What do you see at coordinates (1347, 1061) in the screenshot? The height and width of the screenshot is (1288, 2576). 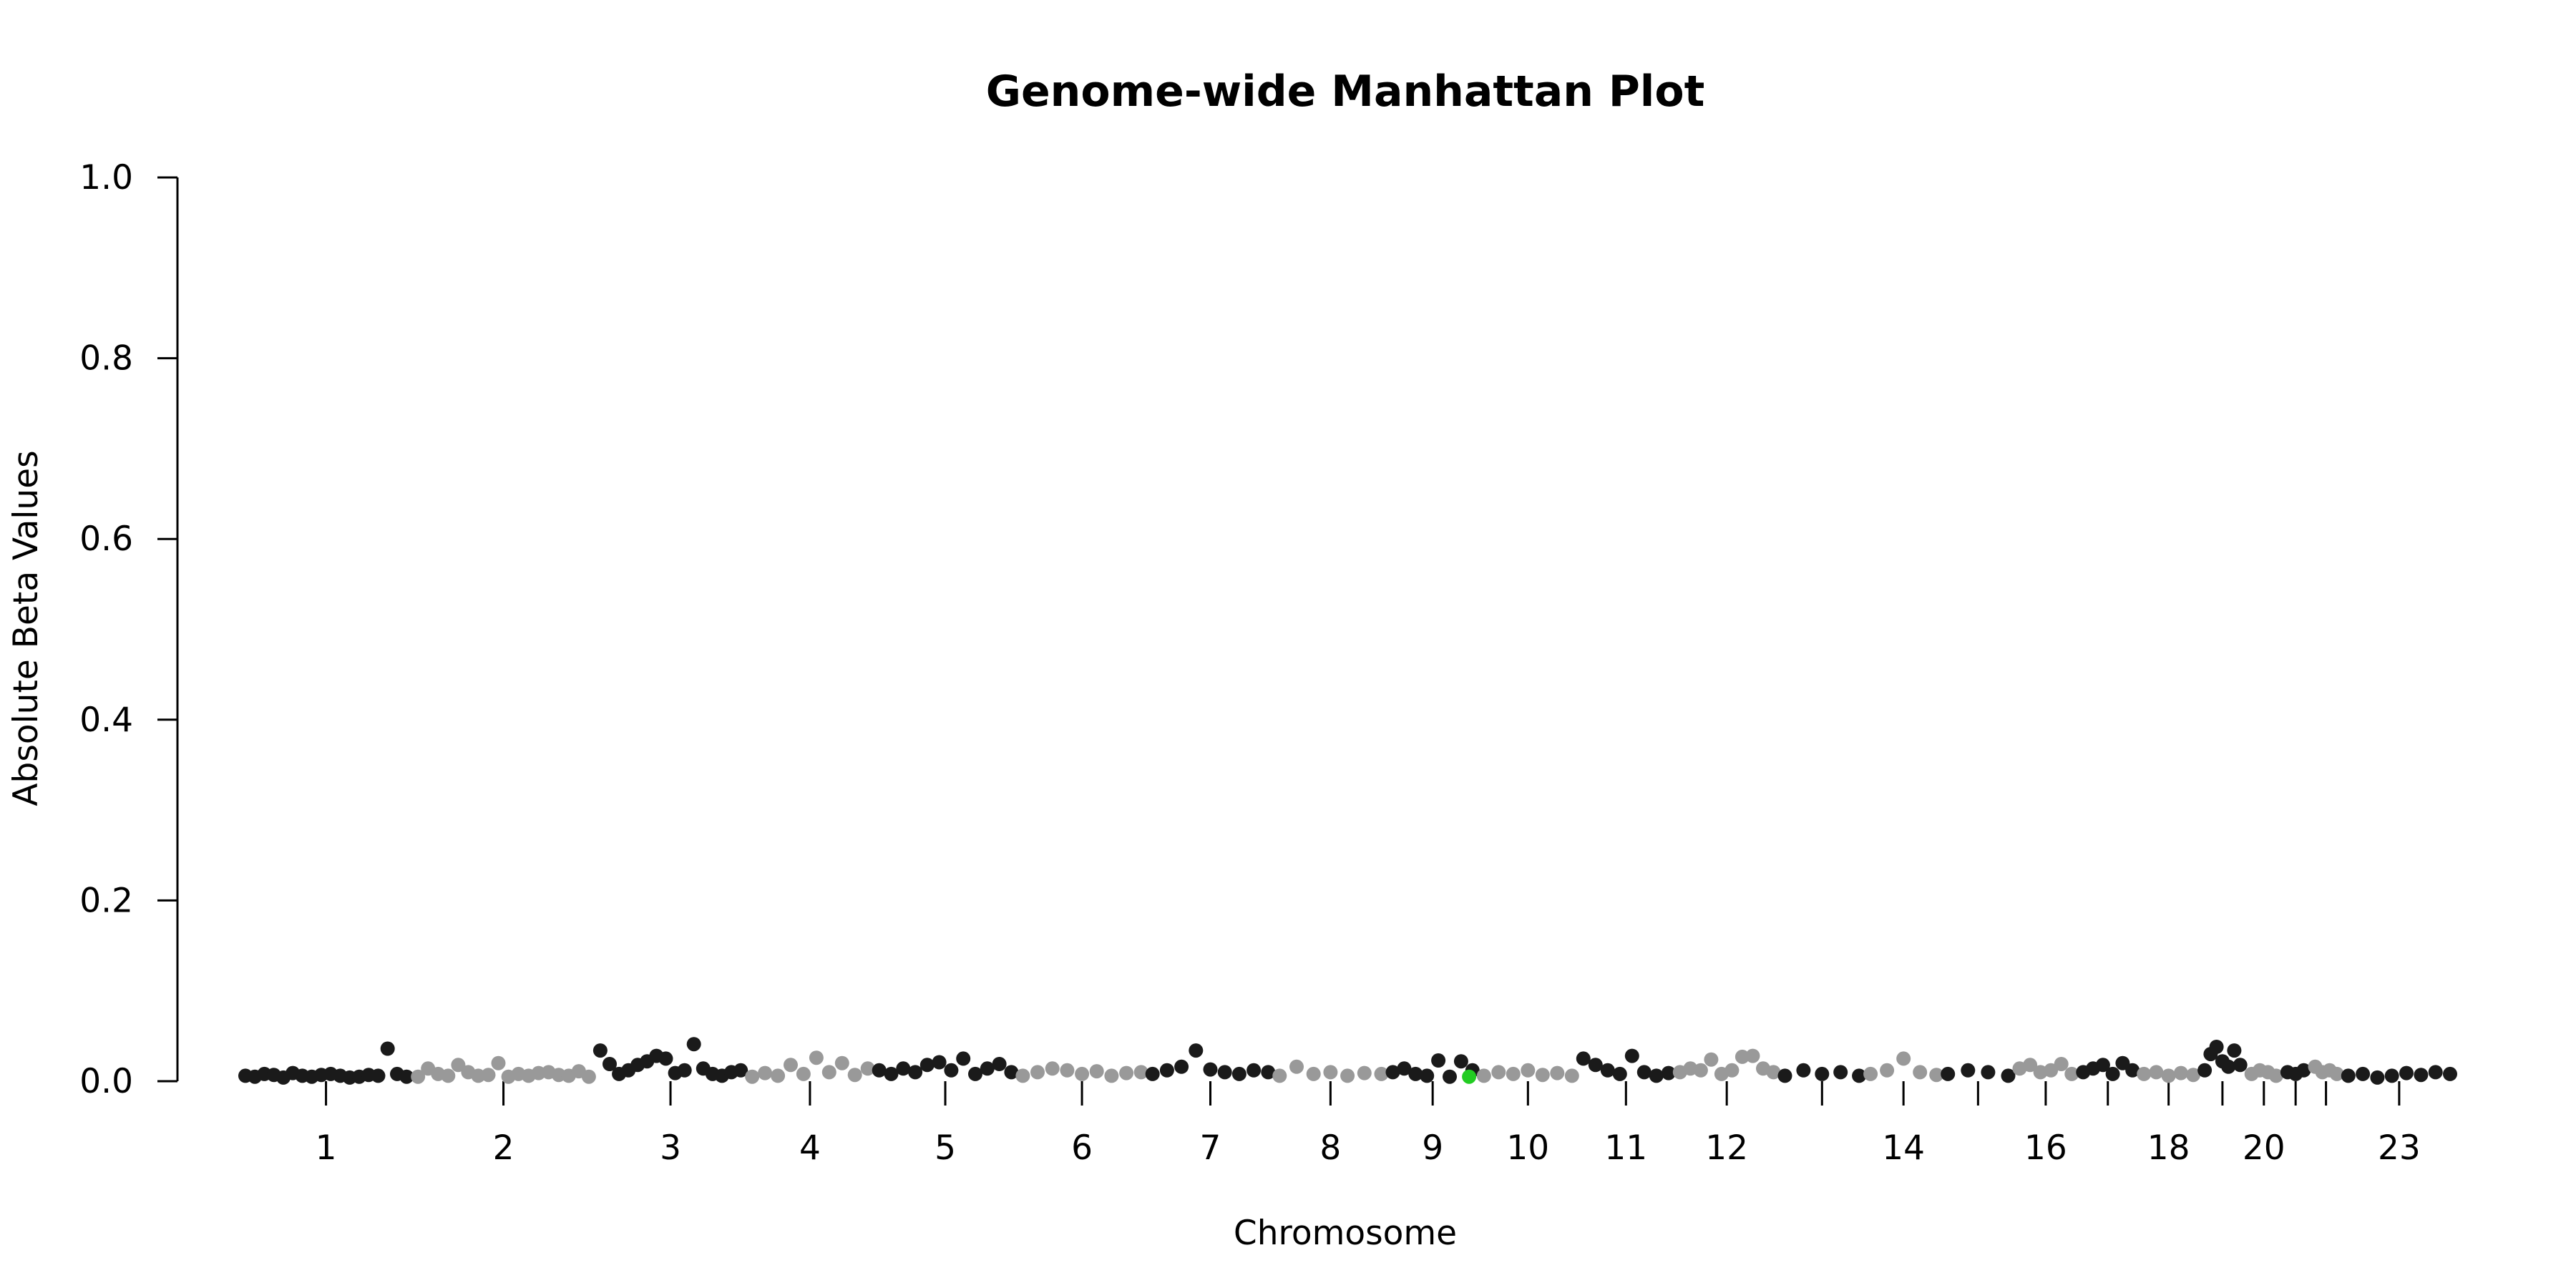 I see `data-points` at bounding box center [1347, 1061].